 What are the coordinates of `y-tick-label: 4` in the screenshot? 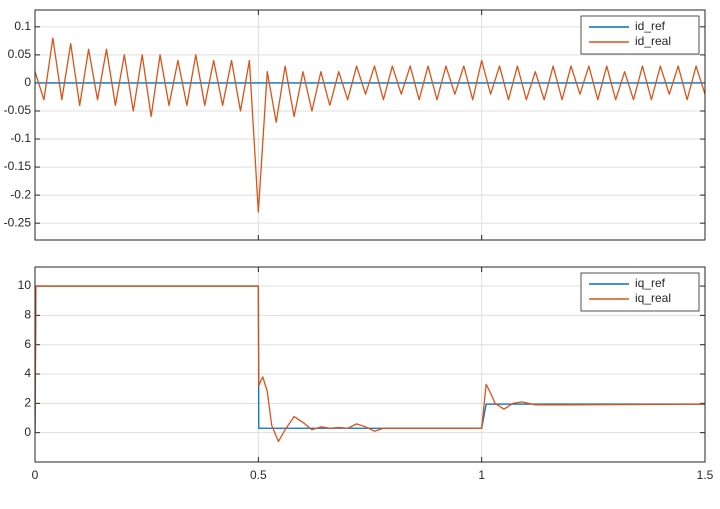 It's located at (27, 373).